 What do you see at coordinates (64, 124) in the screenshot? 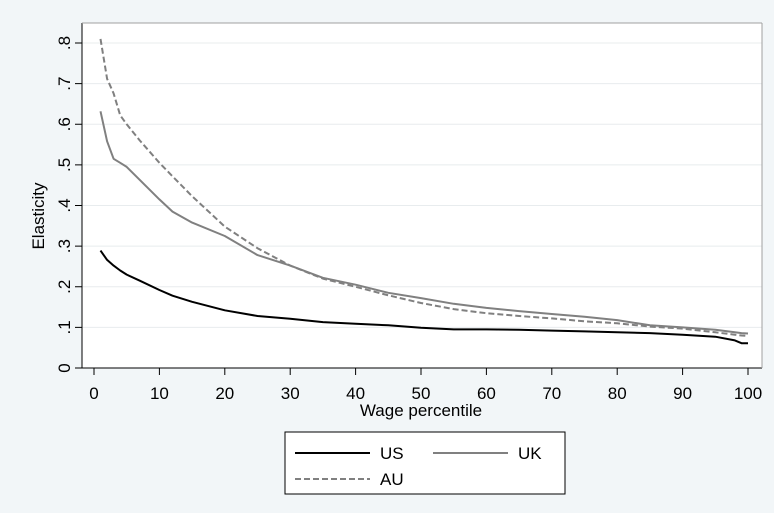
I see `y-tick-label: .6` at bounding box center [64, 124].